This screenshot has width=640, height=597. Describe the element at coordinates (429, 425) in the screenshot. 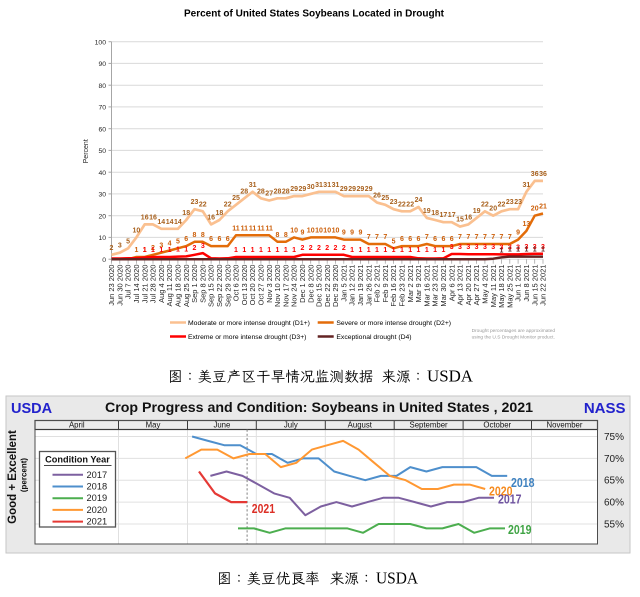

I see `svg-text: September` at that location.